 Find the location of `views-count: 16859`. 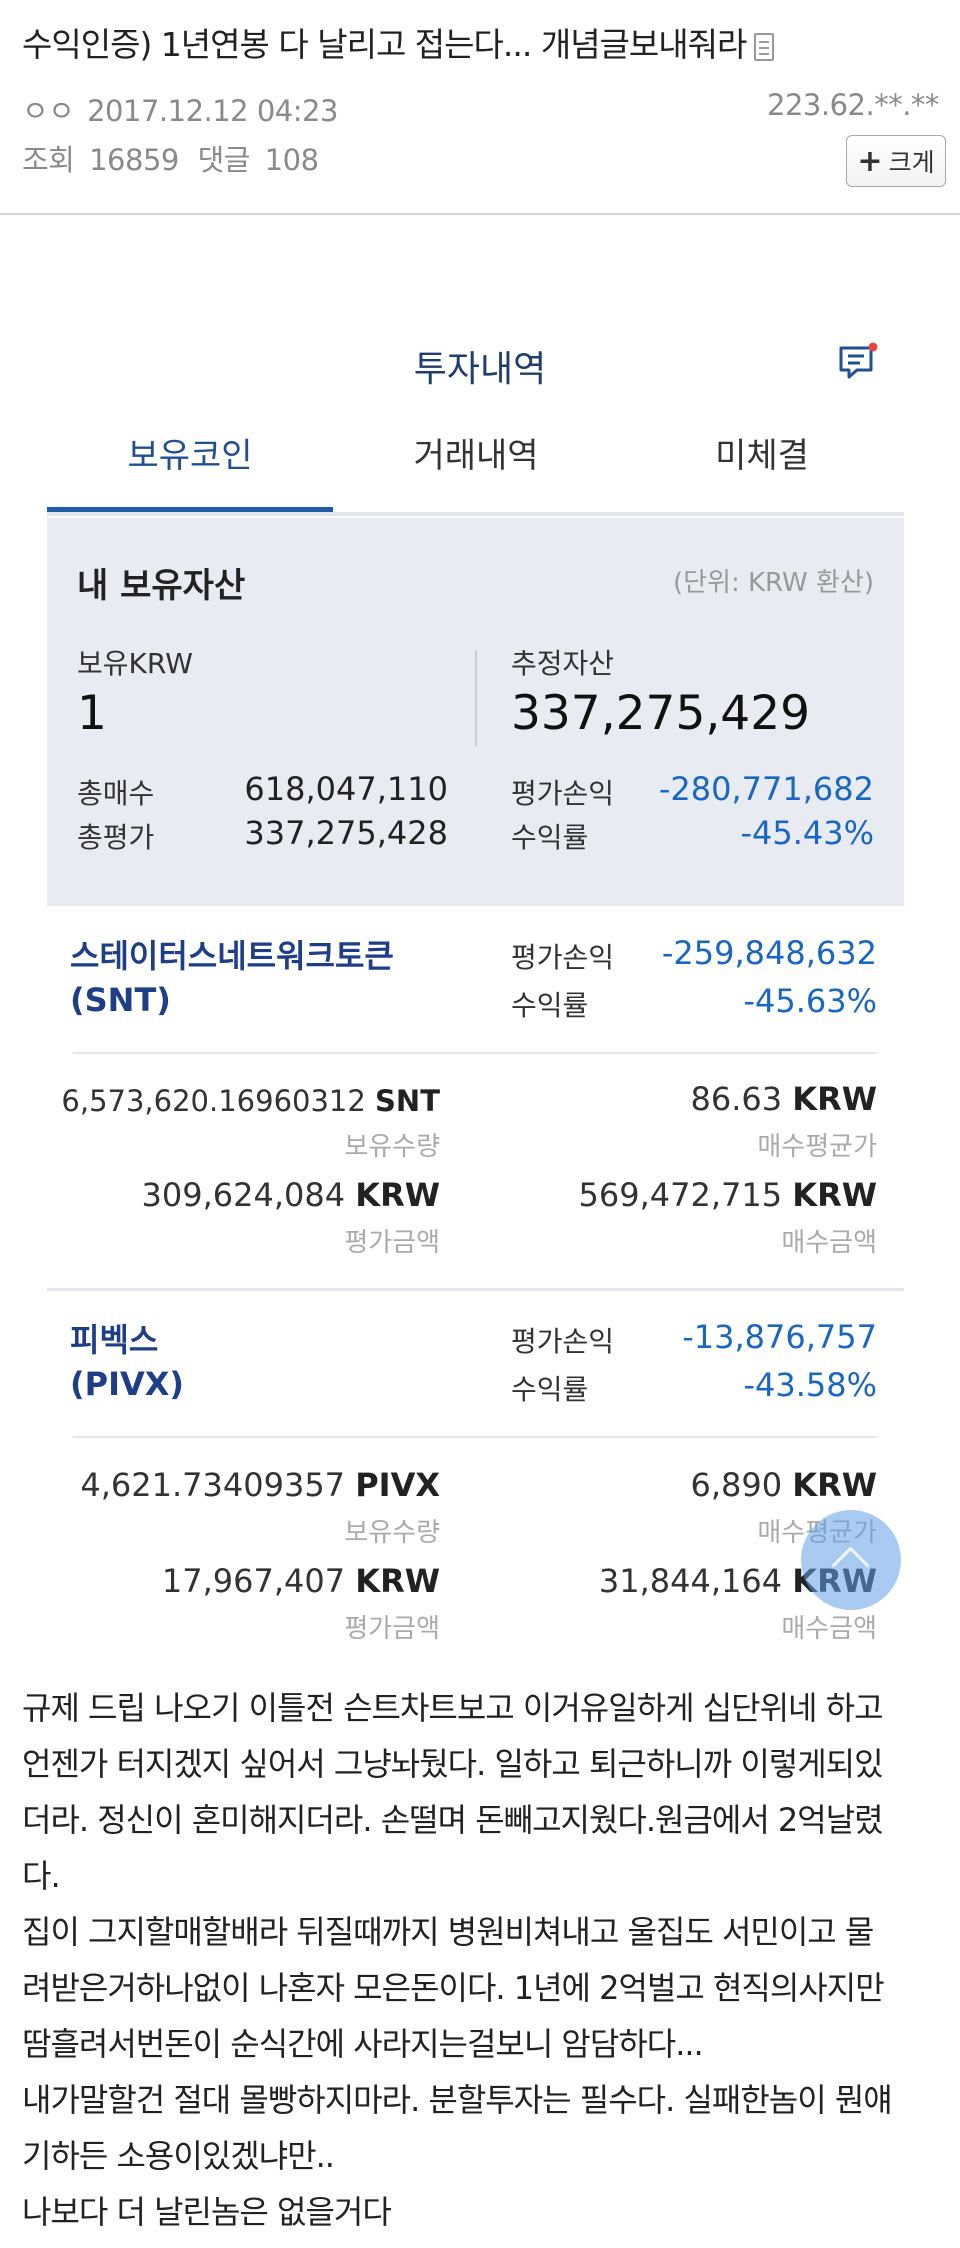

views-count: 16859 is located at coordinates (134, 160).